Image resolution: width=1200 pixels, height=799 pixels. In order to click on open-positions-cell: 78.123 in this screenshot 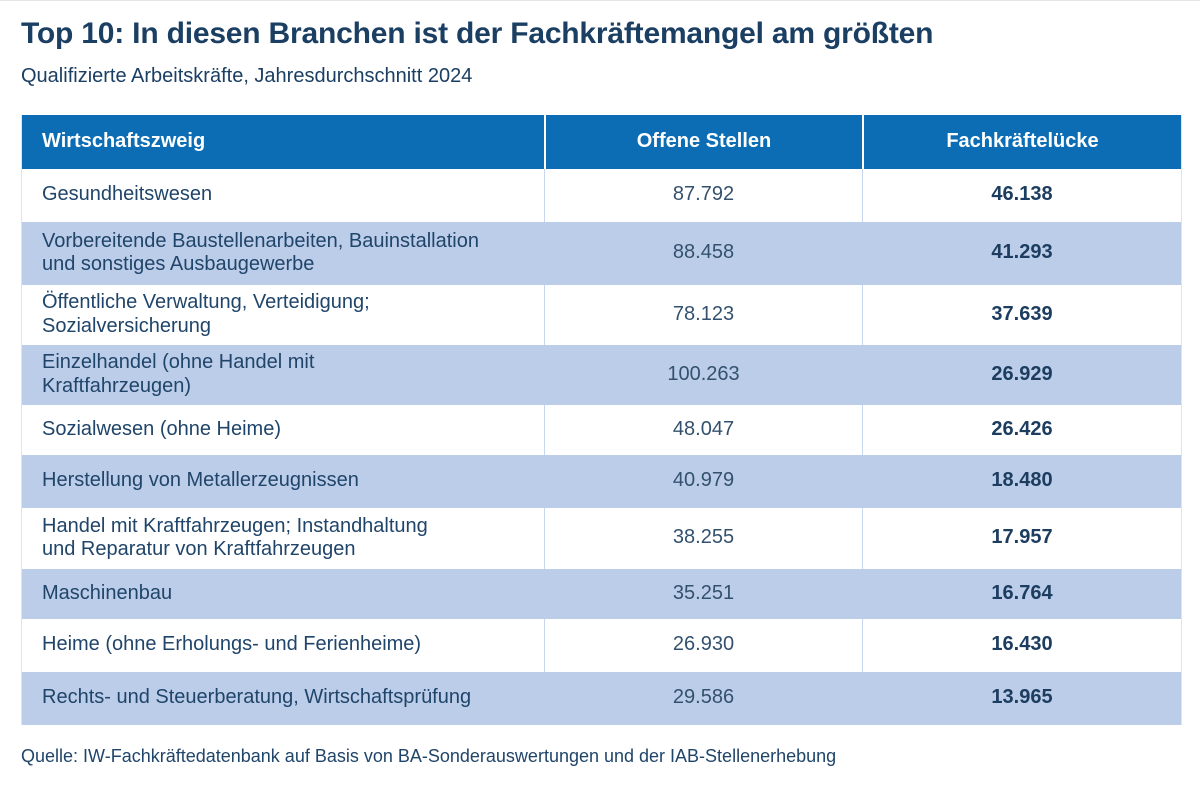, I will do `click(703, 314)`.